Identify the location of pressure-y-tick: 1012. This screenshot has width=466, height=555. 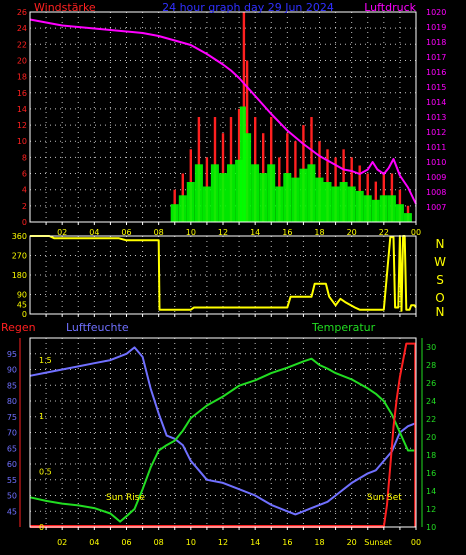
(436, 132).